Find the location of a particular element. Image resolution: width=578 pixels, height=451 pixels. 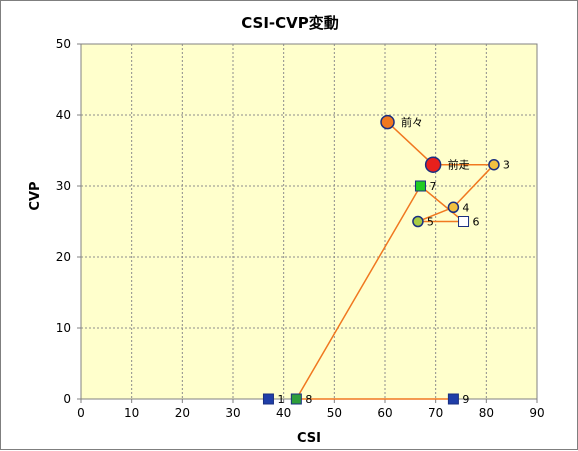

y-axis-title: CVP is located at coordinates (35, 195).